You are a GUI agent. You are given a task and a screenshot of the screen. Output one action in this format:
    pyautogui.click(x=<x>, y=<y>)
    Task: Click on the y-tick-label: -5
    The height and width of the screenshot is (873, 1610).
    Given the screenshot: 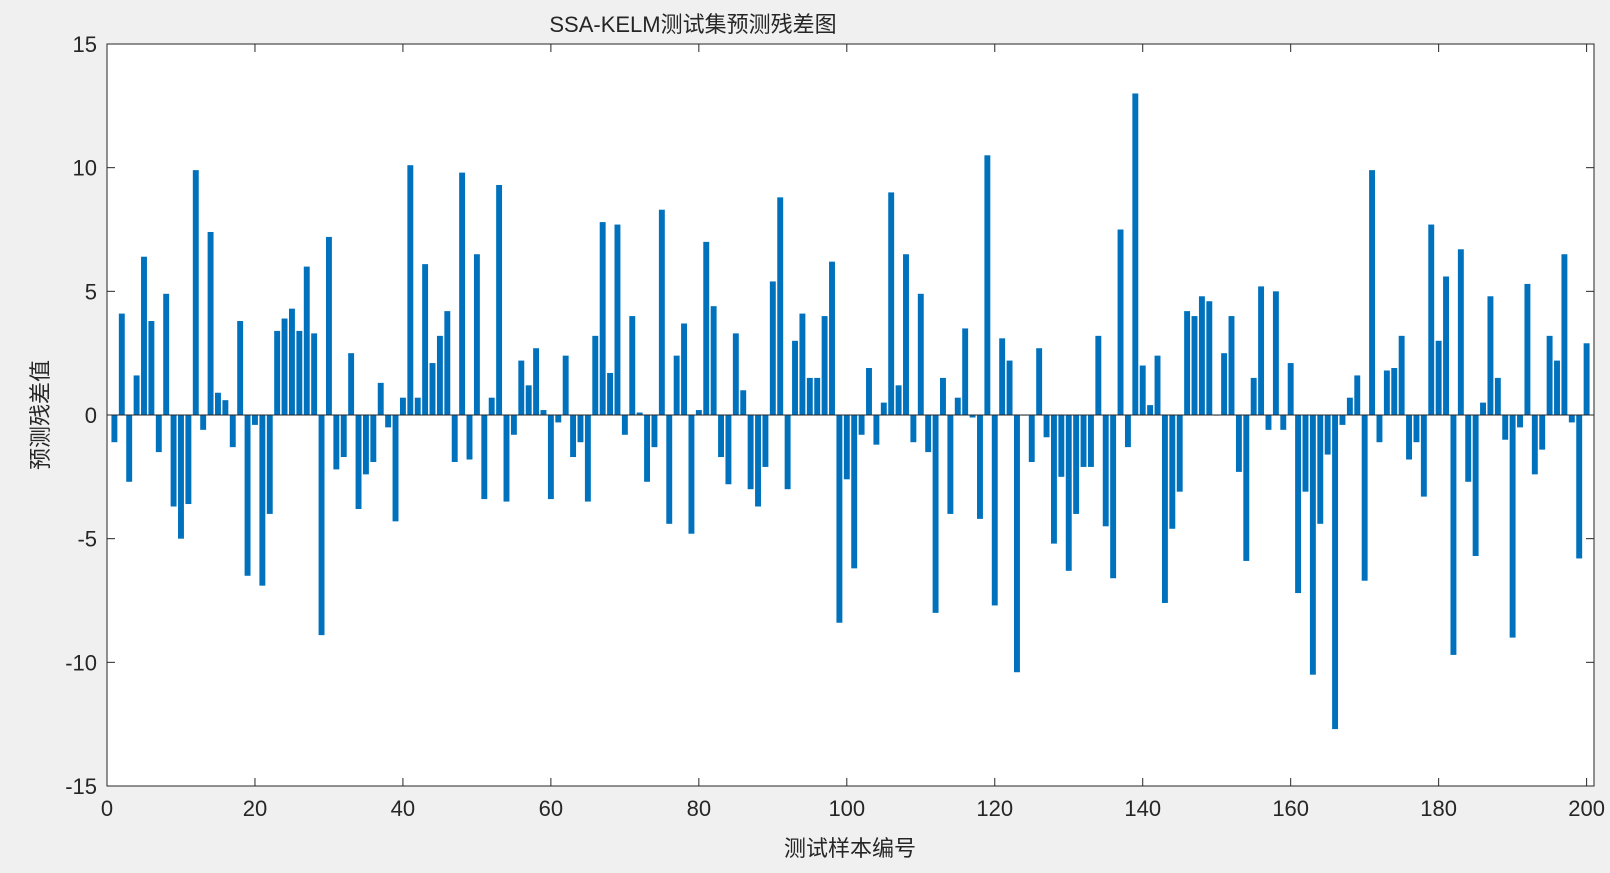 What is the action you would take?
    pyautogui.click(x=87, y=539)
    